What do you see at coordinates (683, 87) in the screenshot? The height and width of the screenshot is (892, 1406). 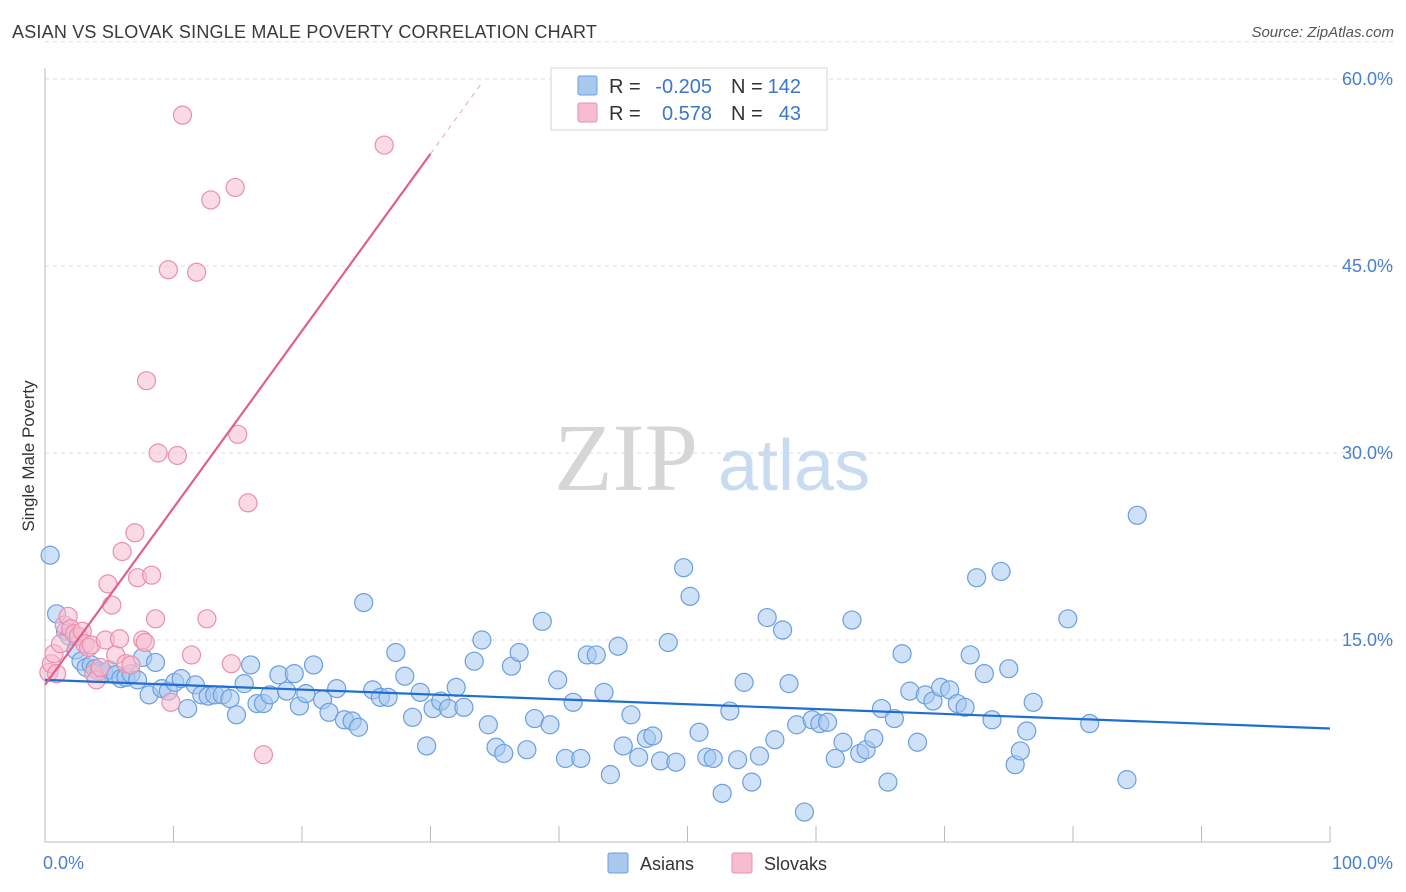 I see `legend-asians-r-value: -0.205` at bounding box center [683, 87].